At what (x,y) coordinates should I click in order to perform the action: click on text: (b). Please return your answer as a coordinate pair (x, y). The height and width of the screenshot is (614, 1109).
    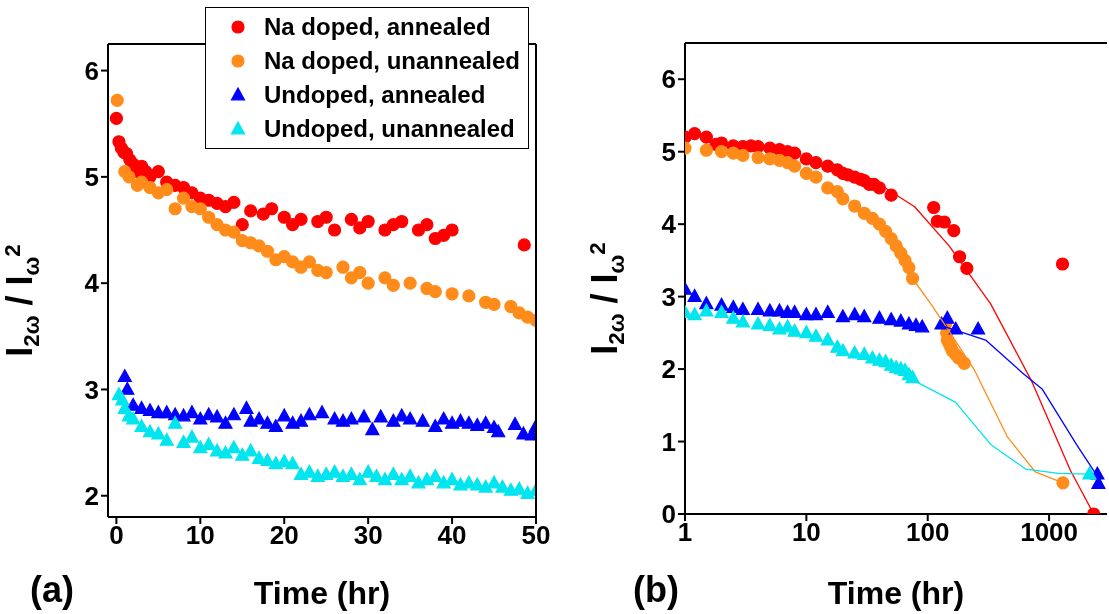
    Looking at the image, I should click on (656, 589).